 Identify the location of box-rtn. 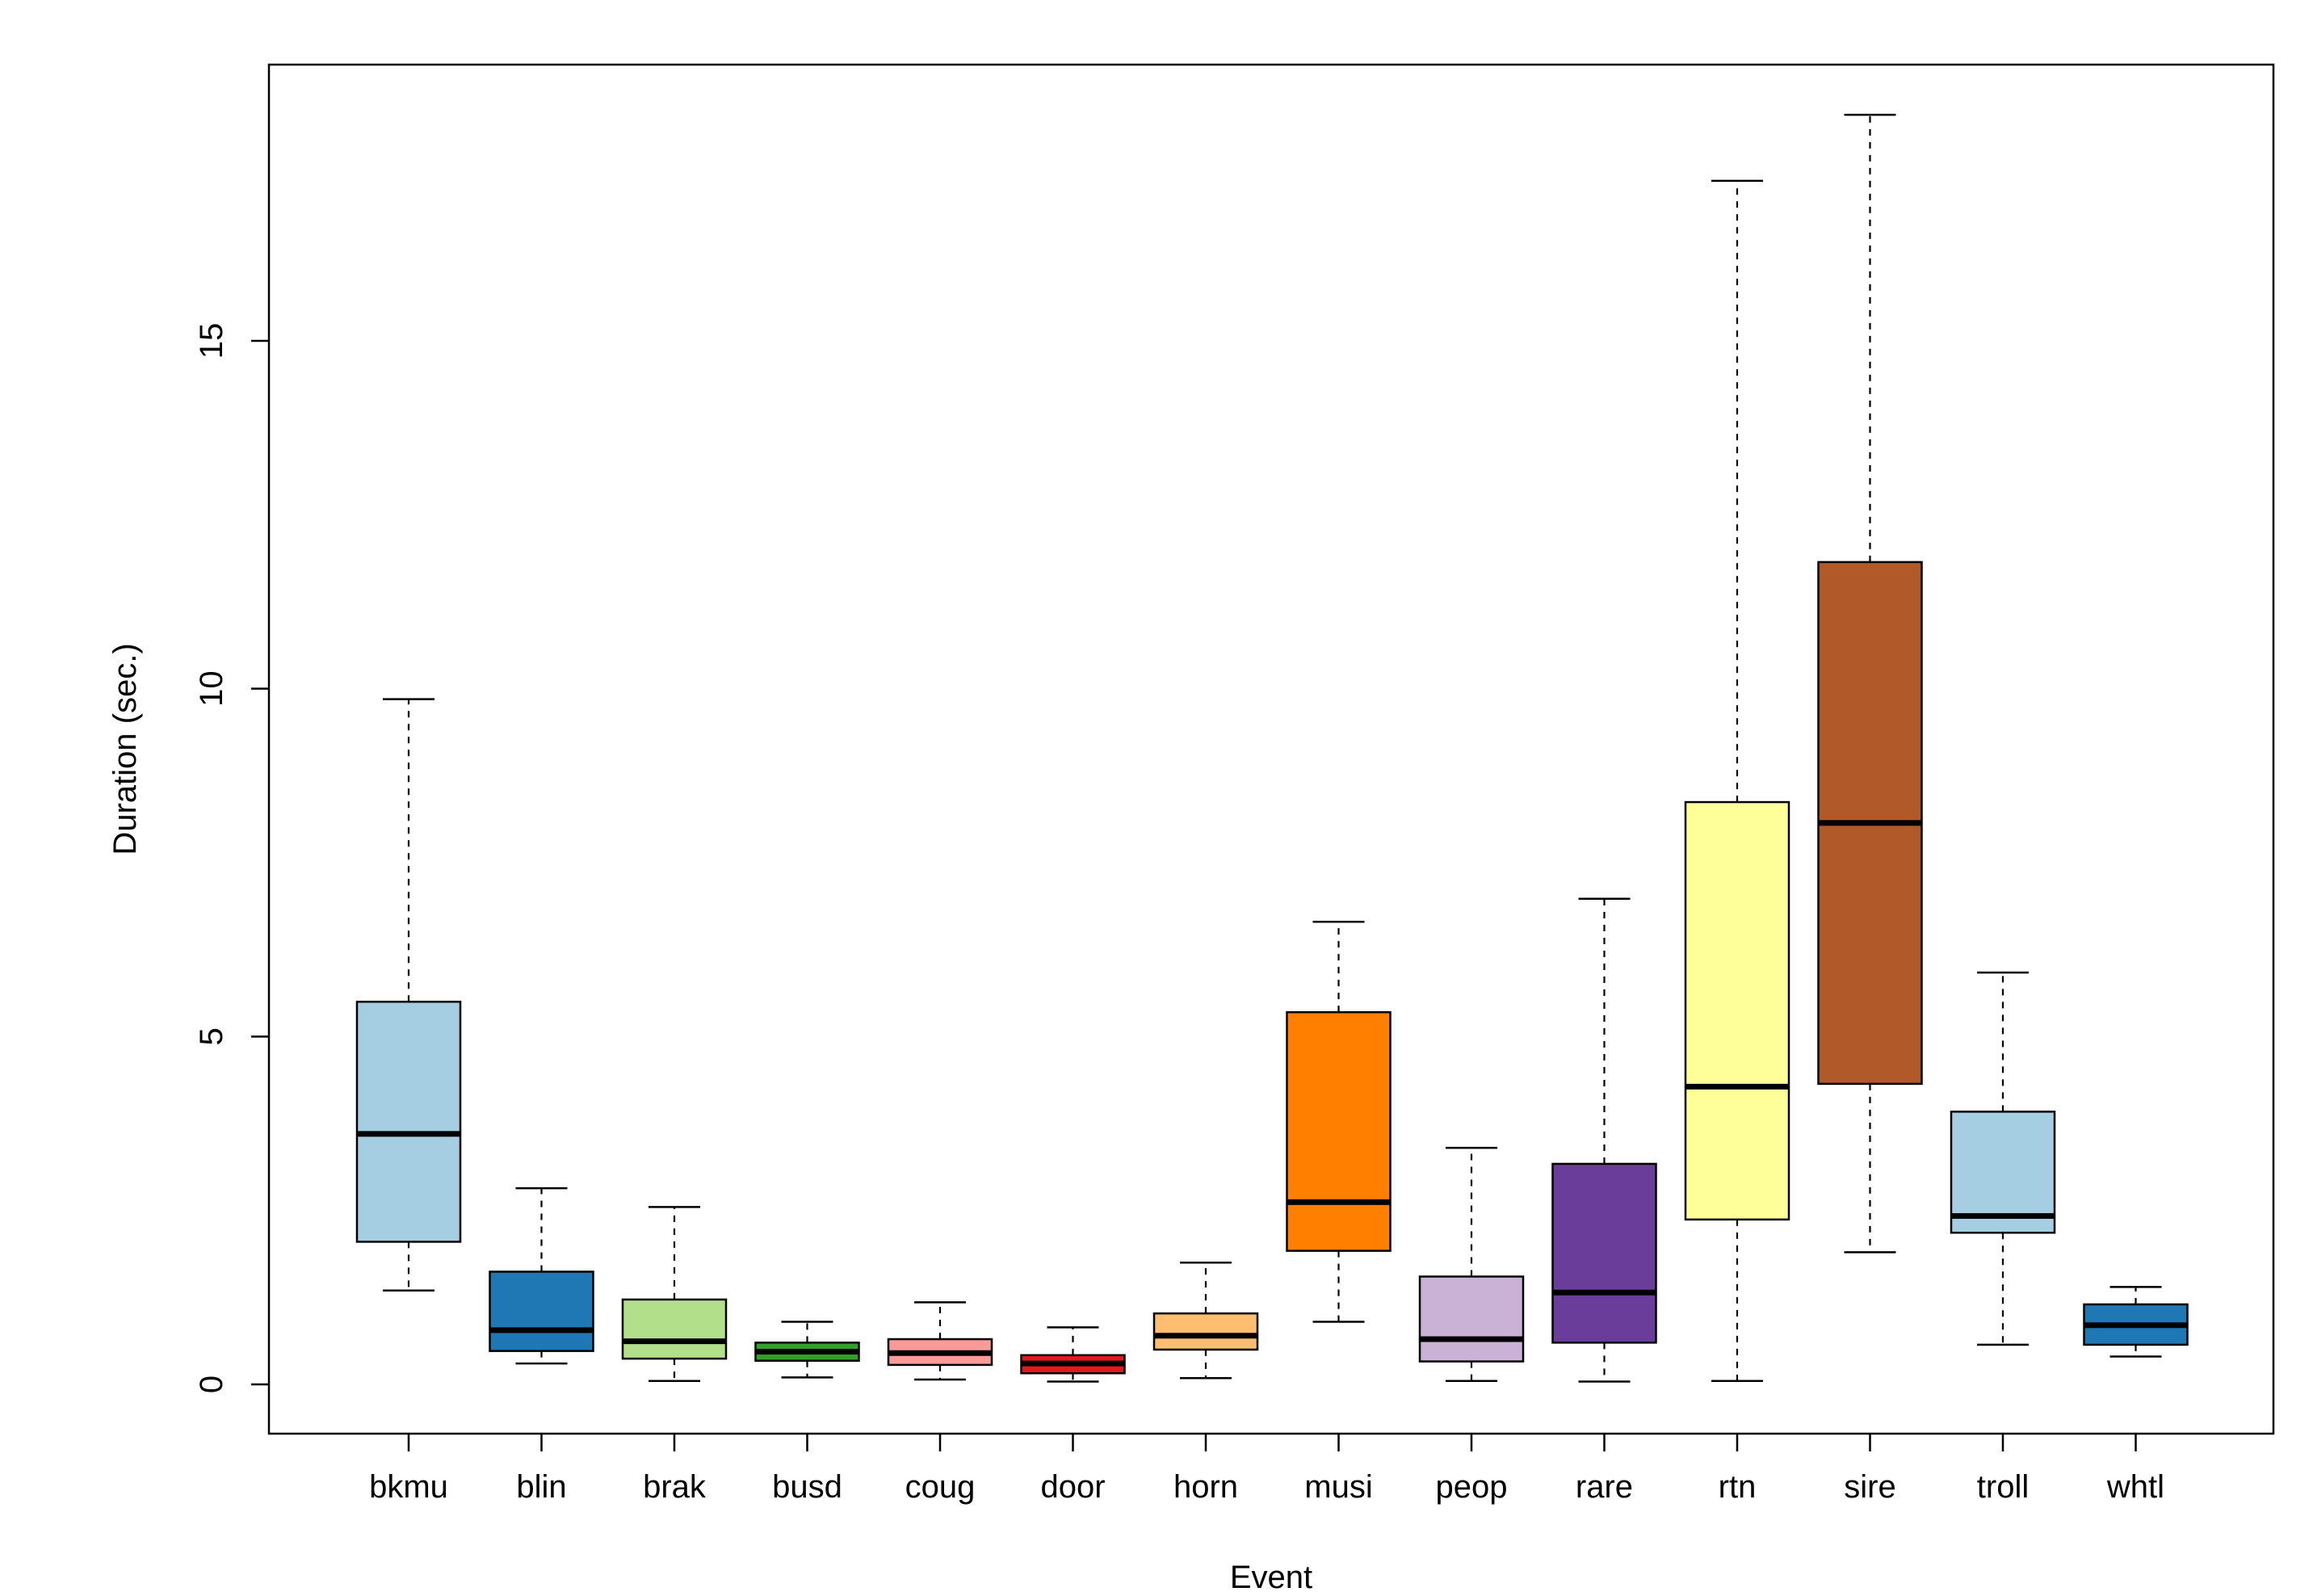
(1737, 1010).